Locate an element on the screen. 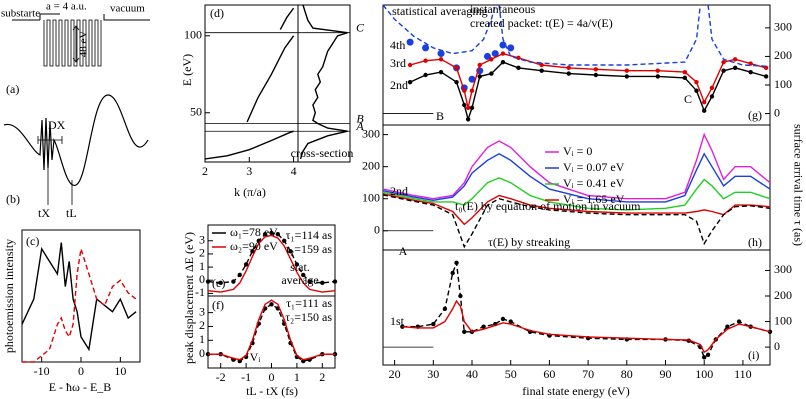  x-tick-label: 100 is located at coordinates (704, 374).